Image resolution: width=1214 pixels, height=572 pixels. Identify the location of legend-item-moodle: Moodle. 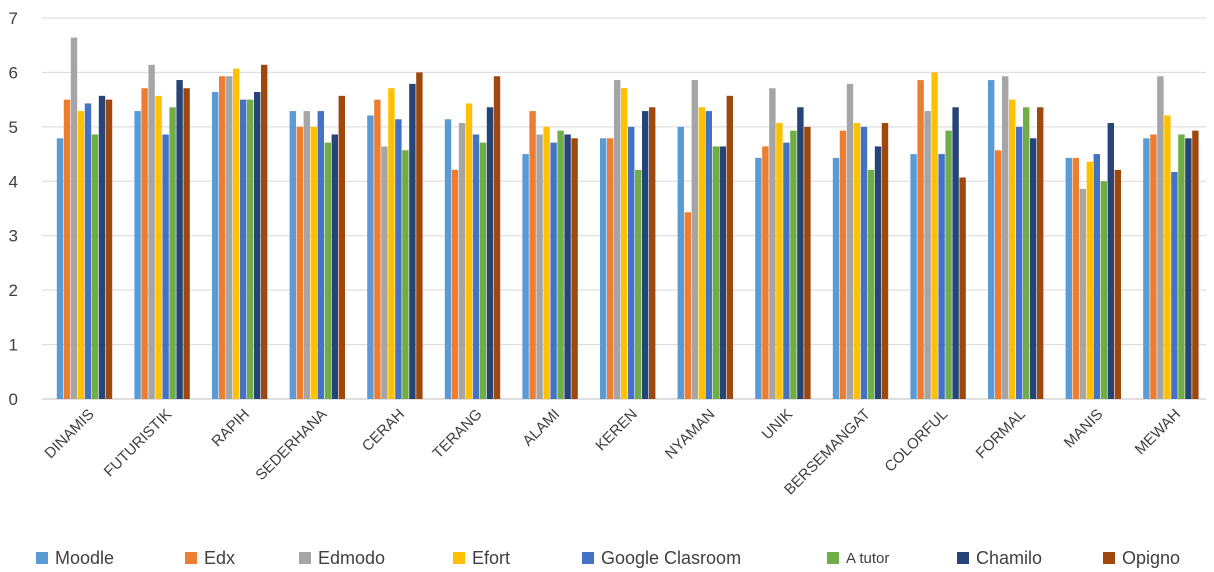
(75, 558).